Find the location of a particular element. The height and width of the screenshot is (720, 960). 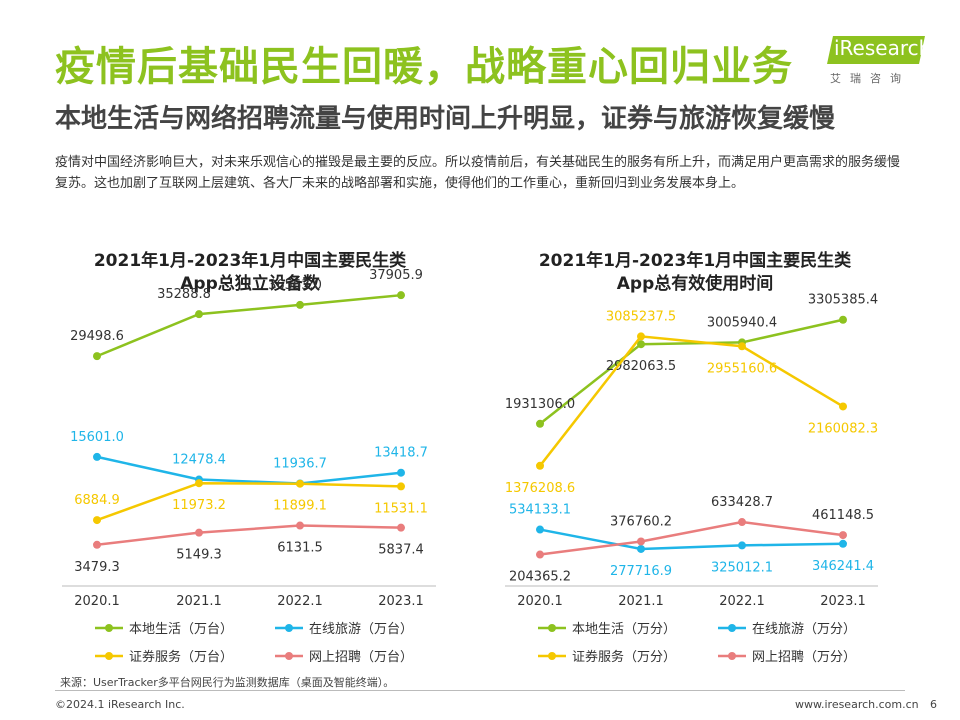

chart2-data-label: 461148.5 is located at coordinates (843, 515).